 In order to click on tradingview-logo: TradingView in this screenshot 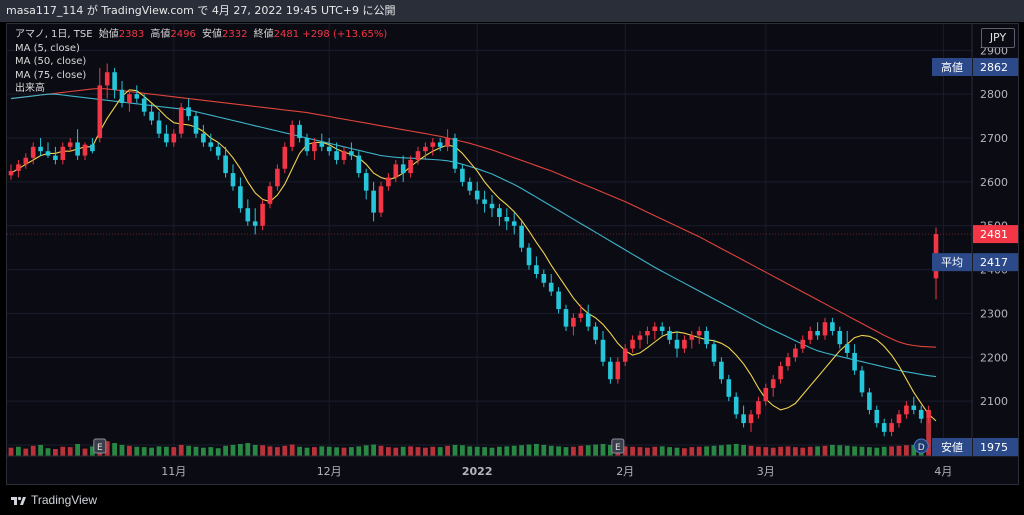, I will do `click(53, 500)`.